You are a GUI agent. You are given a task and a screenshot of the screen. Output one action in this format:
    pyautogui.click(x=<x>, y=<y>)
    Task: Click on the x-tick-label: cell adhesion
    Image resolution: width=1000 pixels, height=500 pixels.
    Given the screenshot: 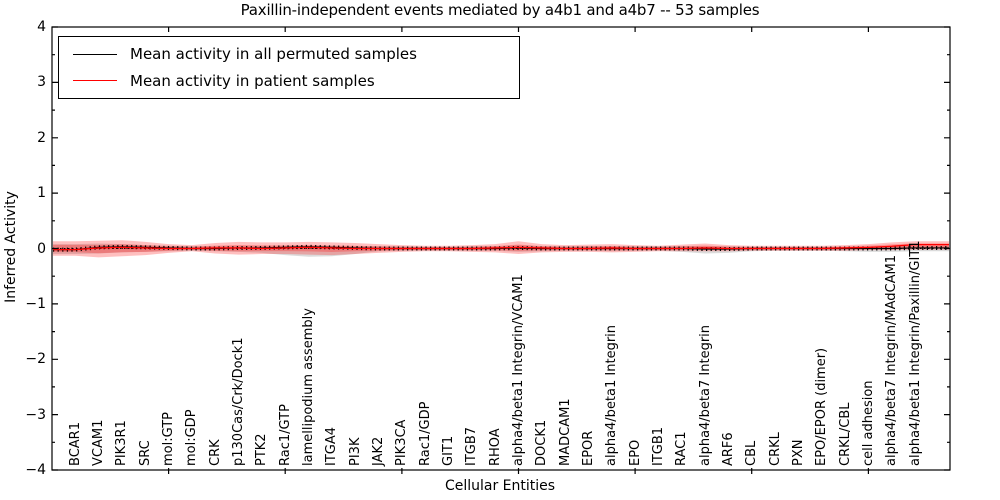 What is the action you would take?
    pyautogui.click(x=868, y=423)
    